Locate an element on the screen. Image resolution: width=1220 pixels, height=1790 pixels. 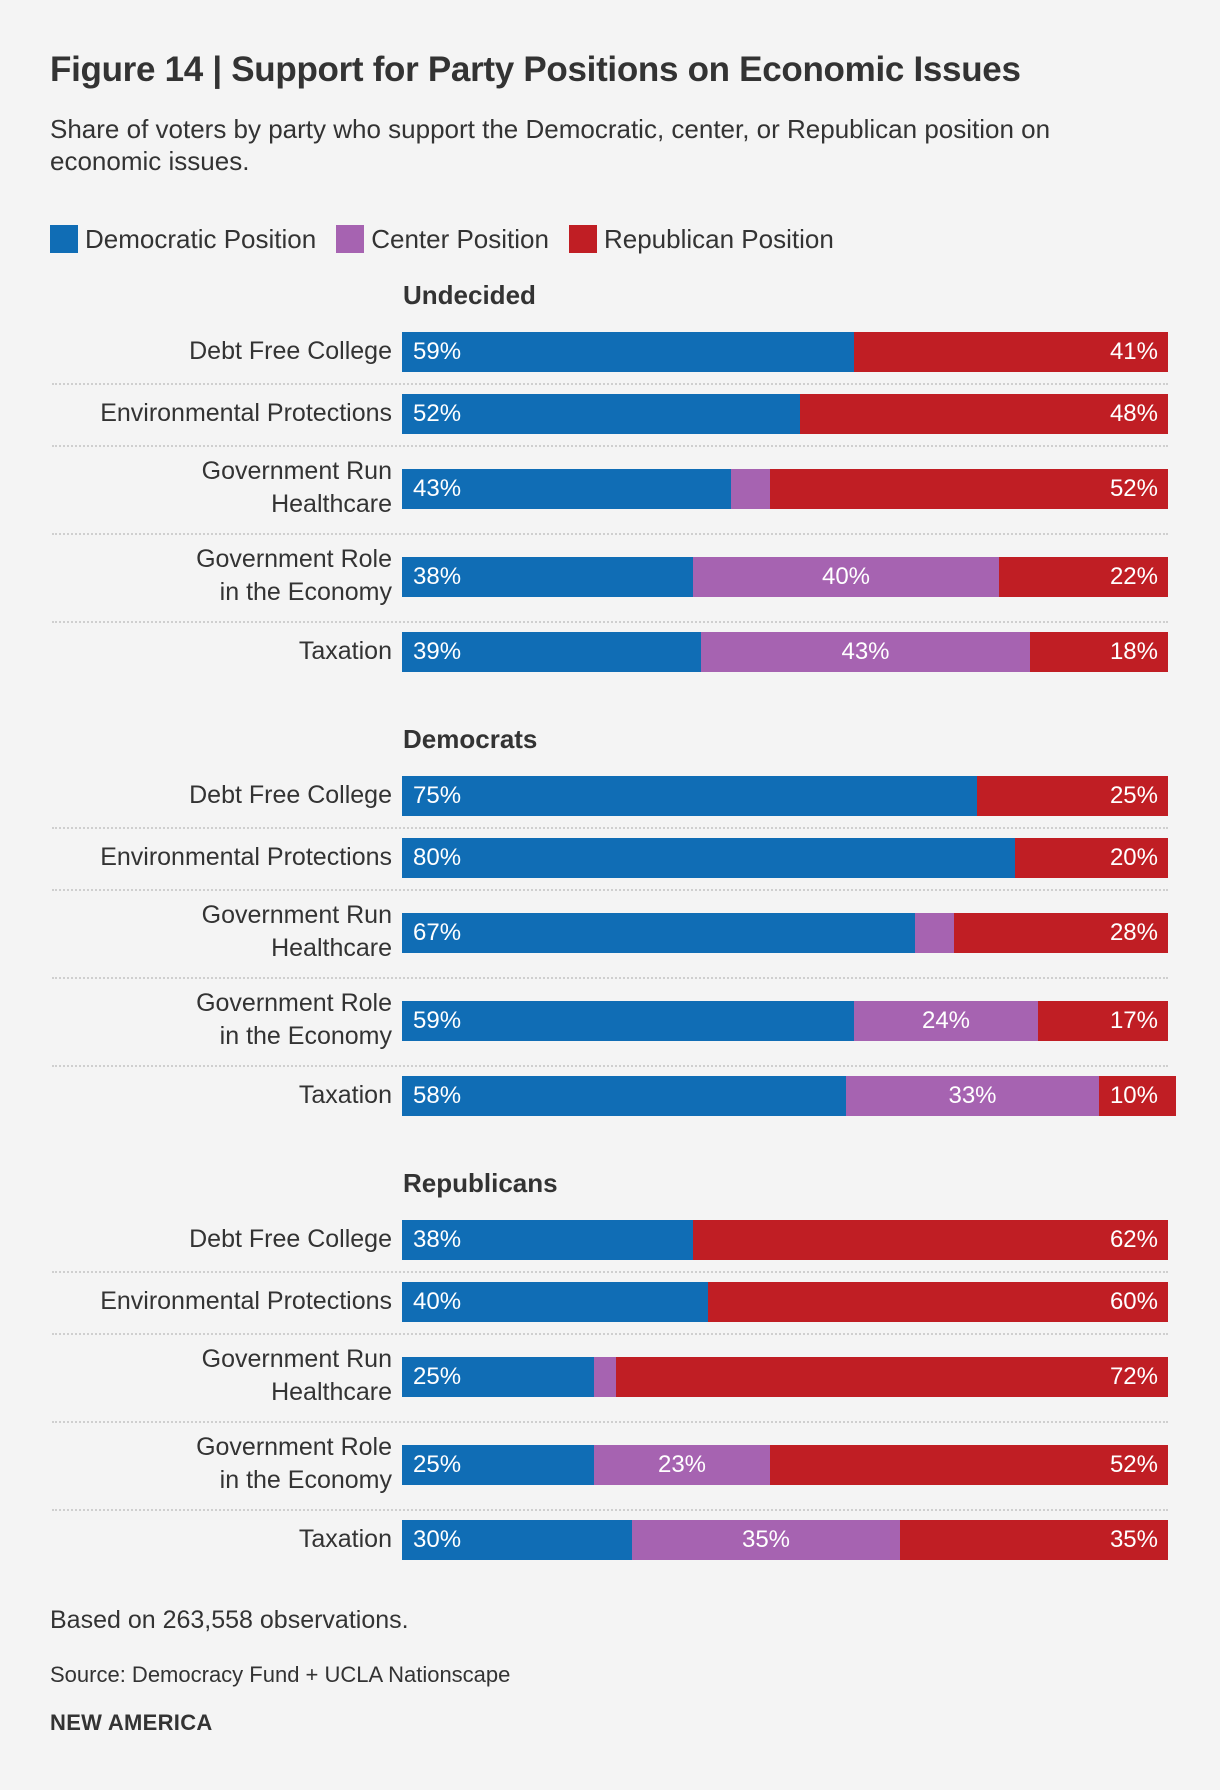
data-label-republican: 18% is located at coordinates (1133, 651).